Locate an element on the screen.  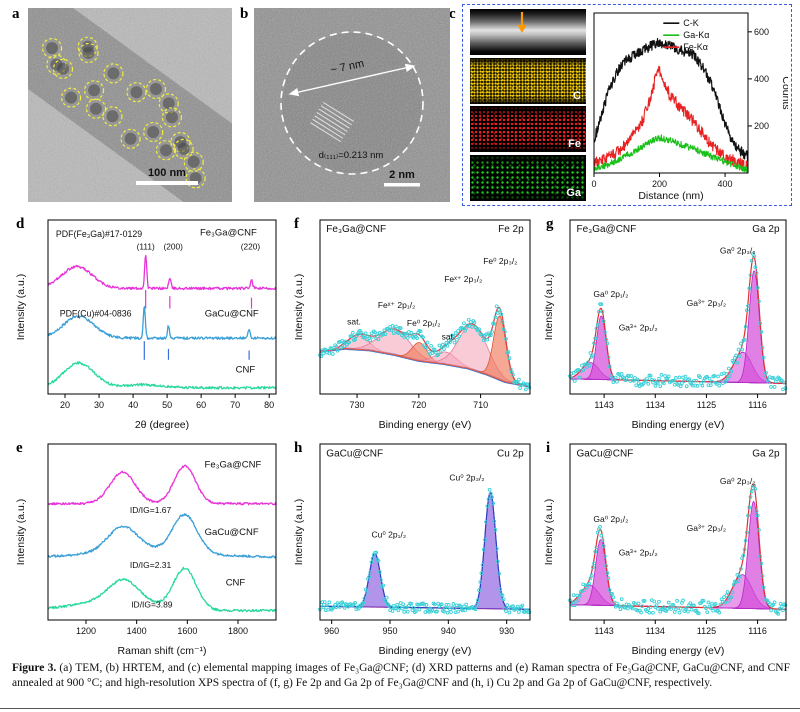
tem-image: 100 nm is located at coordinates (130, 105).